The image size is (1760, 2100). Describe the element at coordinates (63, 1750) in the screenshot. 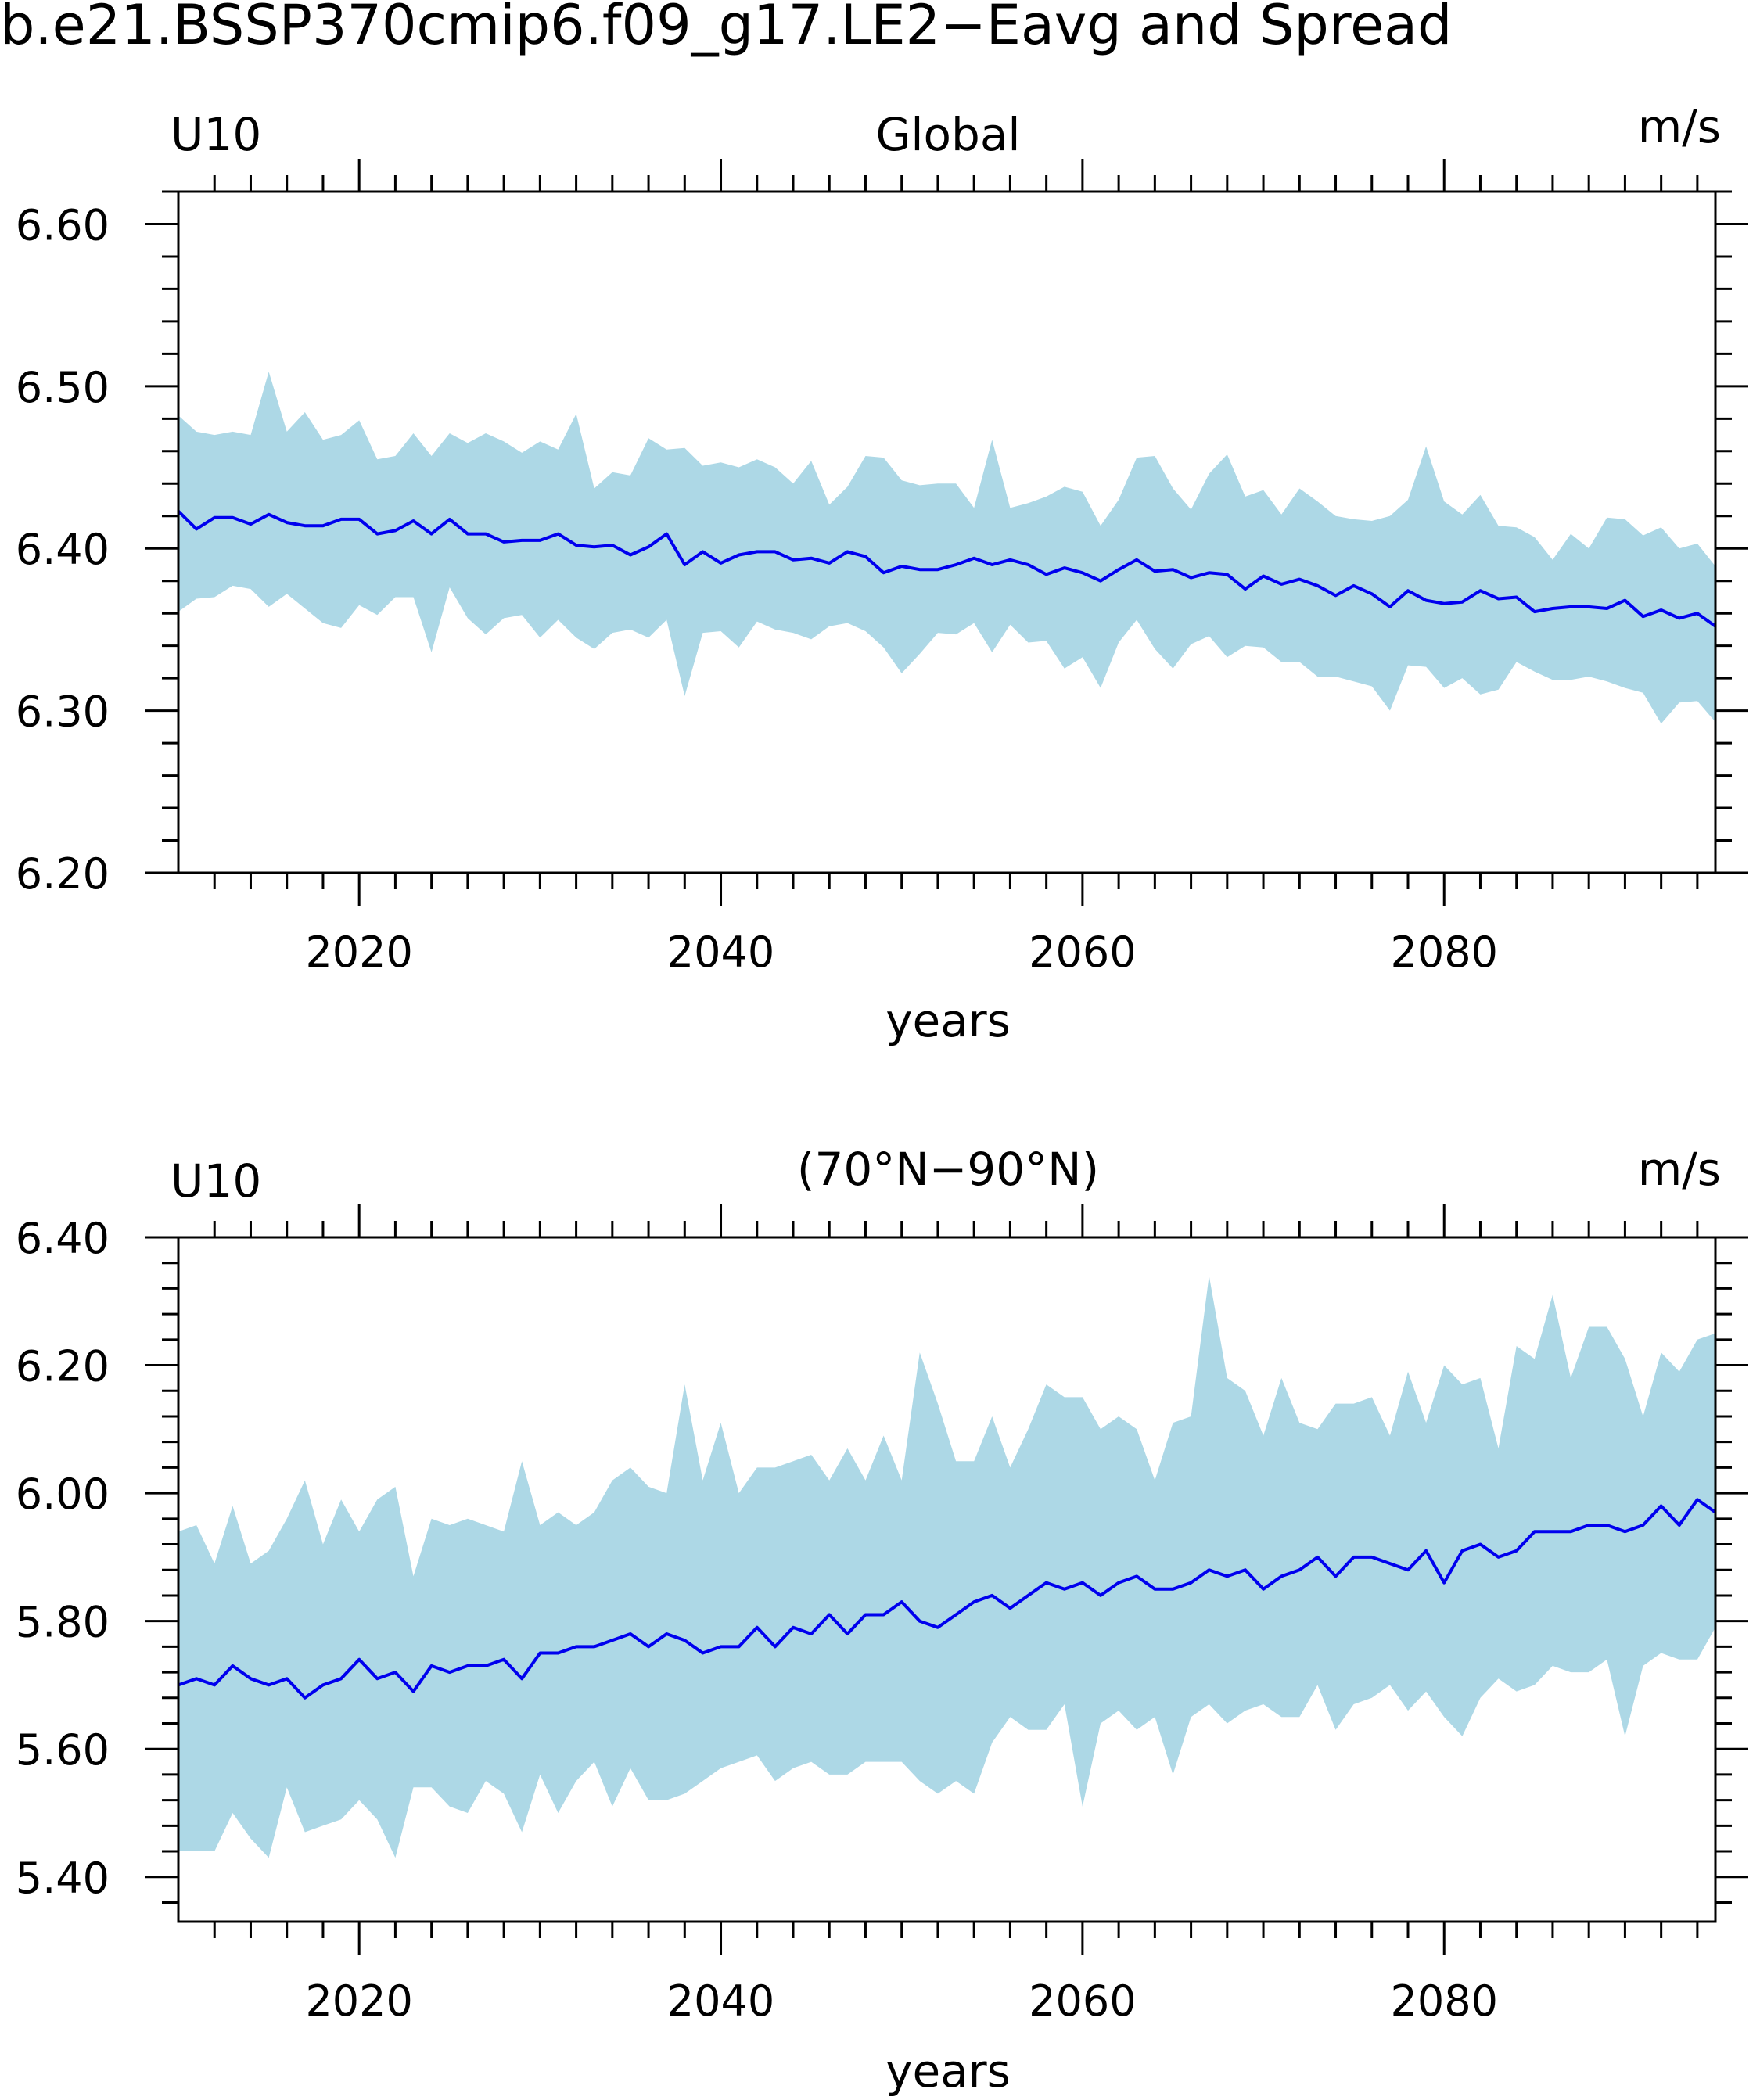

I see `y-tick-label: 5.60` at that location.